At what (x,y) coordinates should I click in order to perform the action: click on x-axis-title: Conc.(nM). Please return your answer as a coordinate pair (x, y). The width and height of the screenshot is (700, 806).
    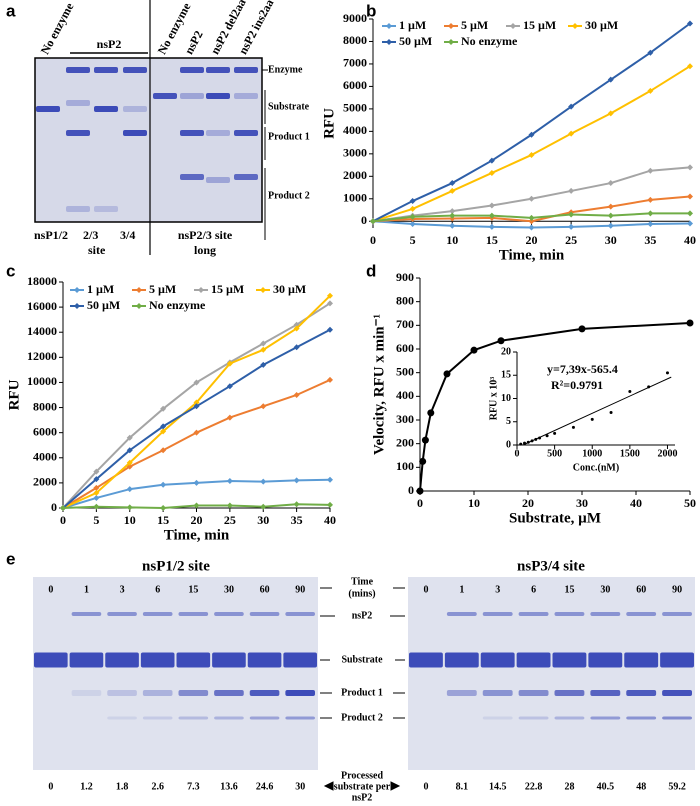
    Looking at the image, I should click on (596, 467).